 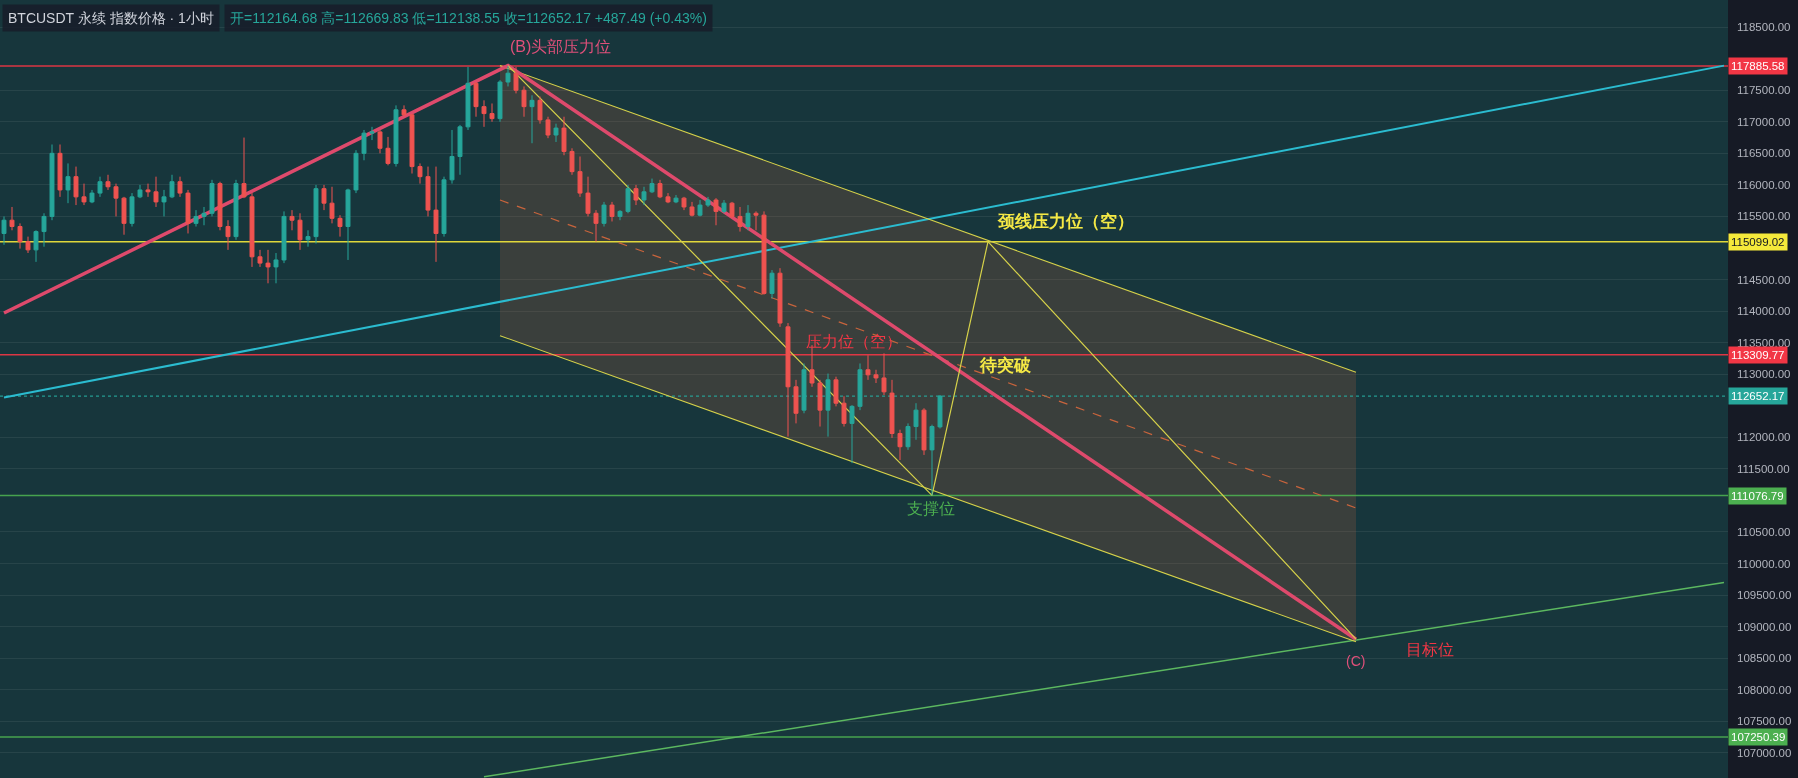 I want to click on text: BTCUSDT 永续 指数价格 · 1小时, so click(x=111, y=18).